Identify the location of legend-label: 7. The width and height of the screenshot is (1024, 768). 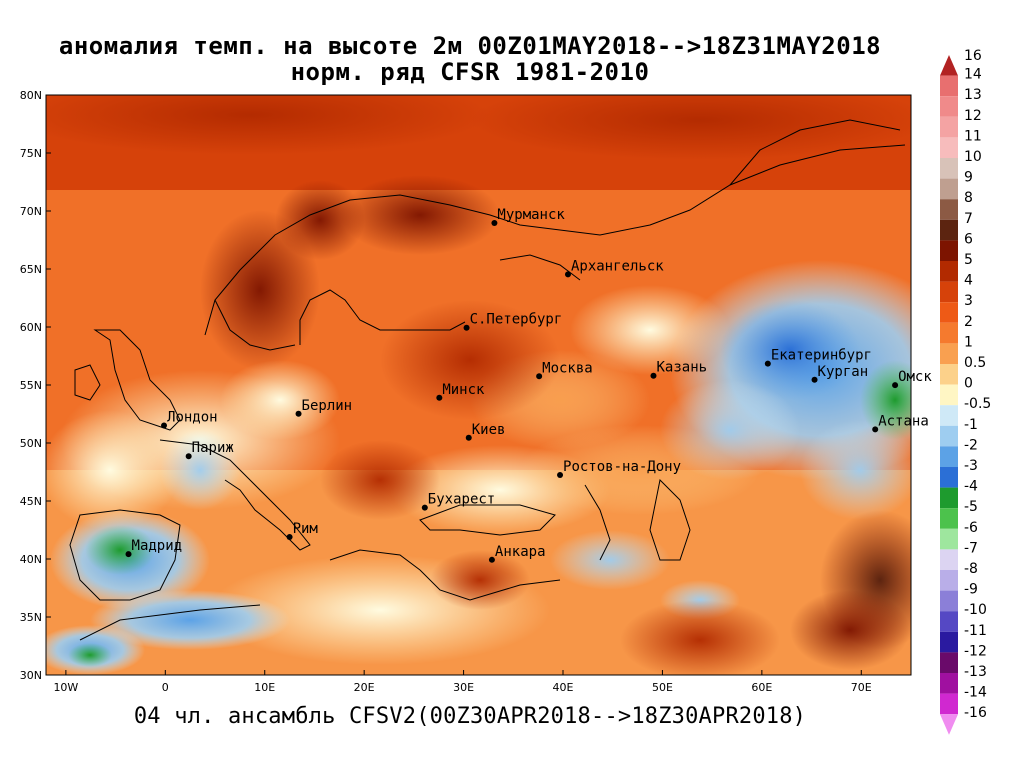
(968, 219).